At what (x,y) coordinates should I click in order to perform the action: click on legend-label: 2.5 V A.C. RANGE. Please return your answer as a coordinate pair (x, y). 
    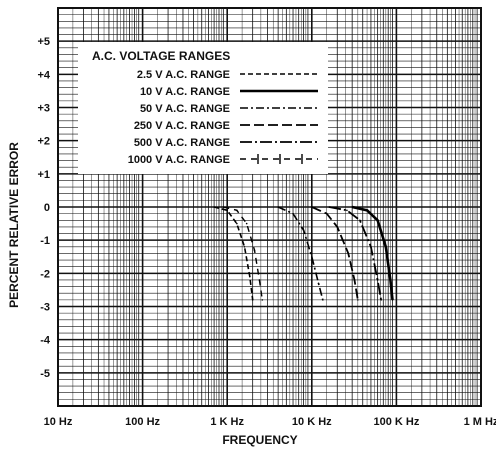
    Looking at the image, I should click on (183, 75).